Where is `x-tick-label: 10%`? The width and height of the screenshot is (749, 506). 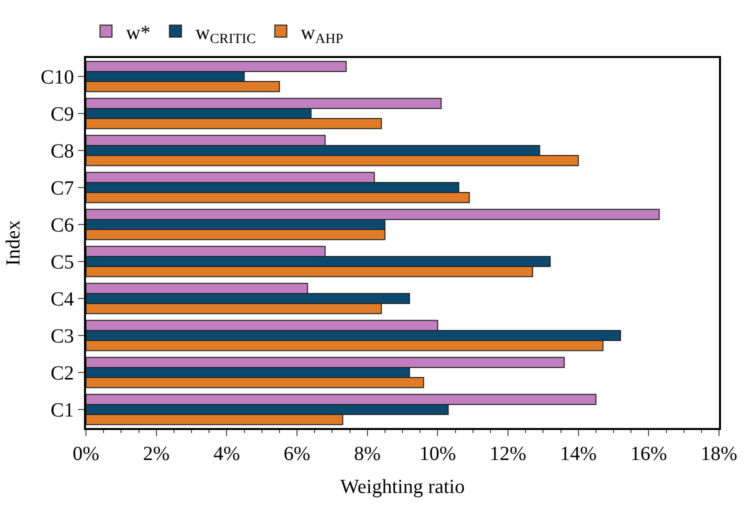
x-tick-label: 10% is located at coordinates (437, 454).